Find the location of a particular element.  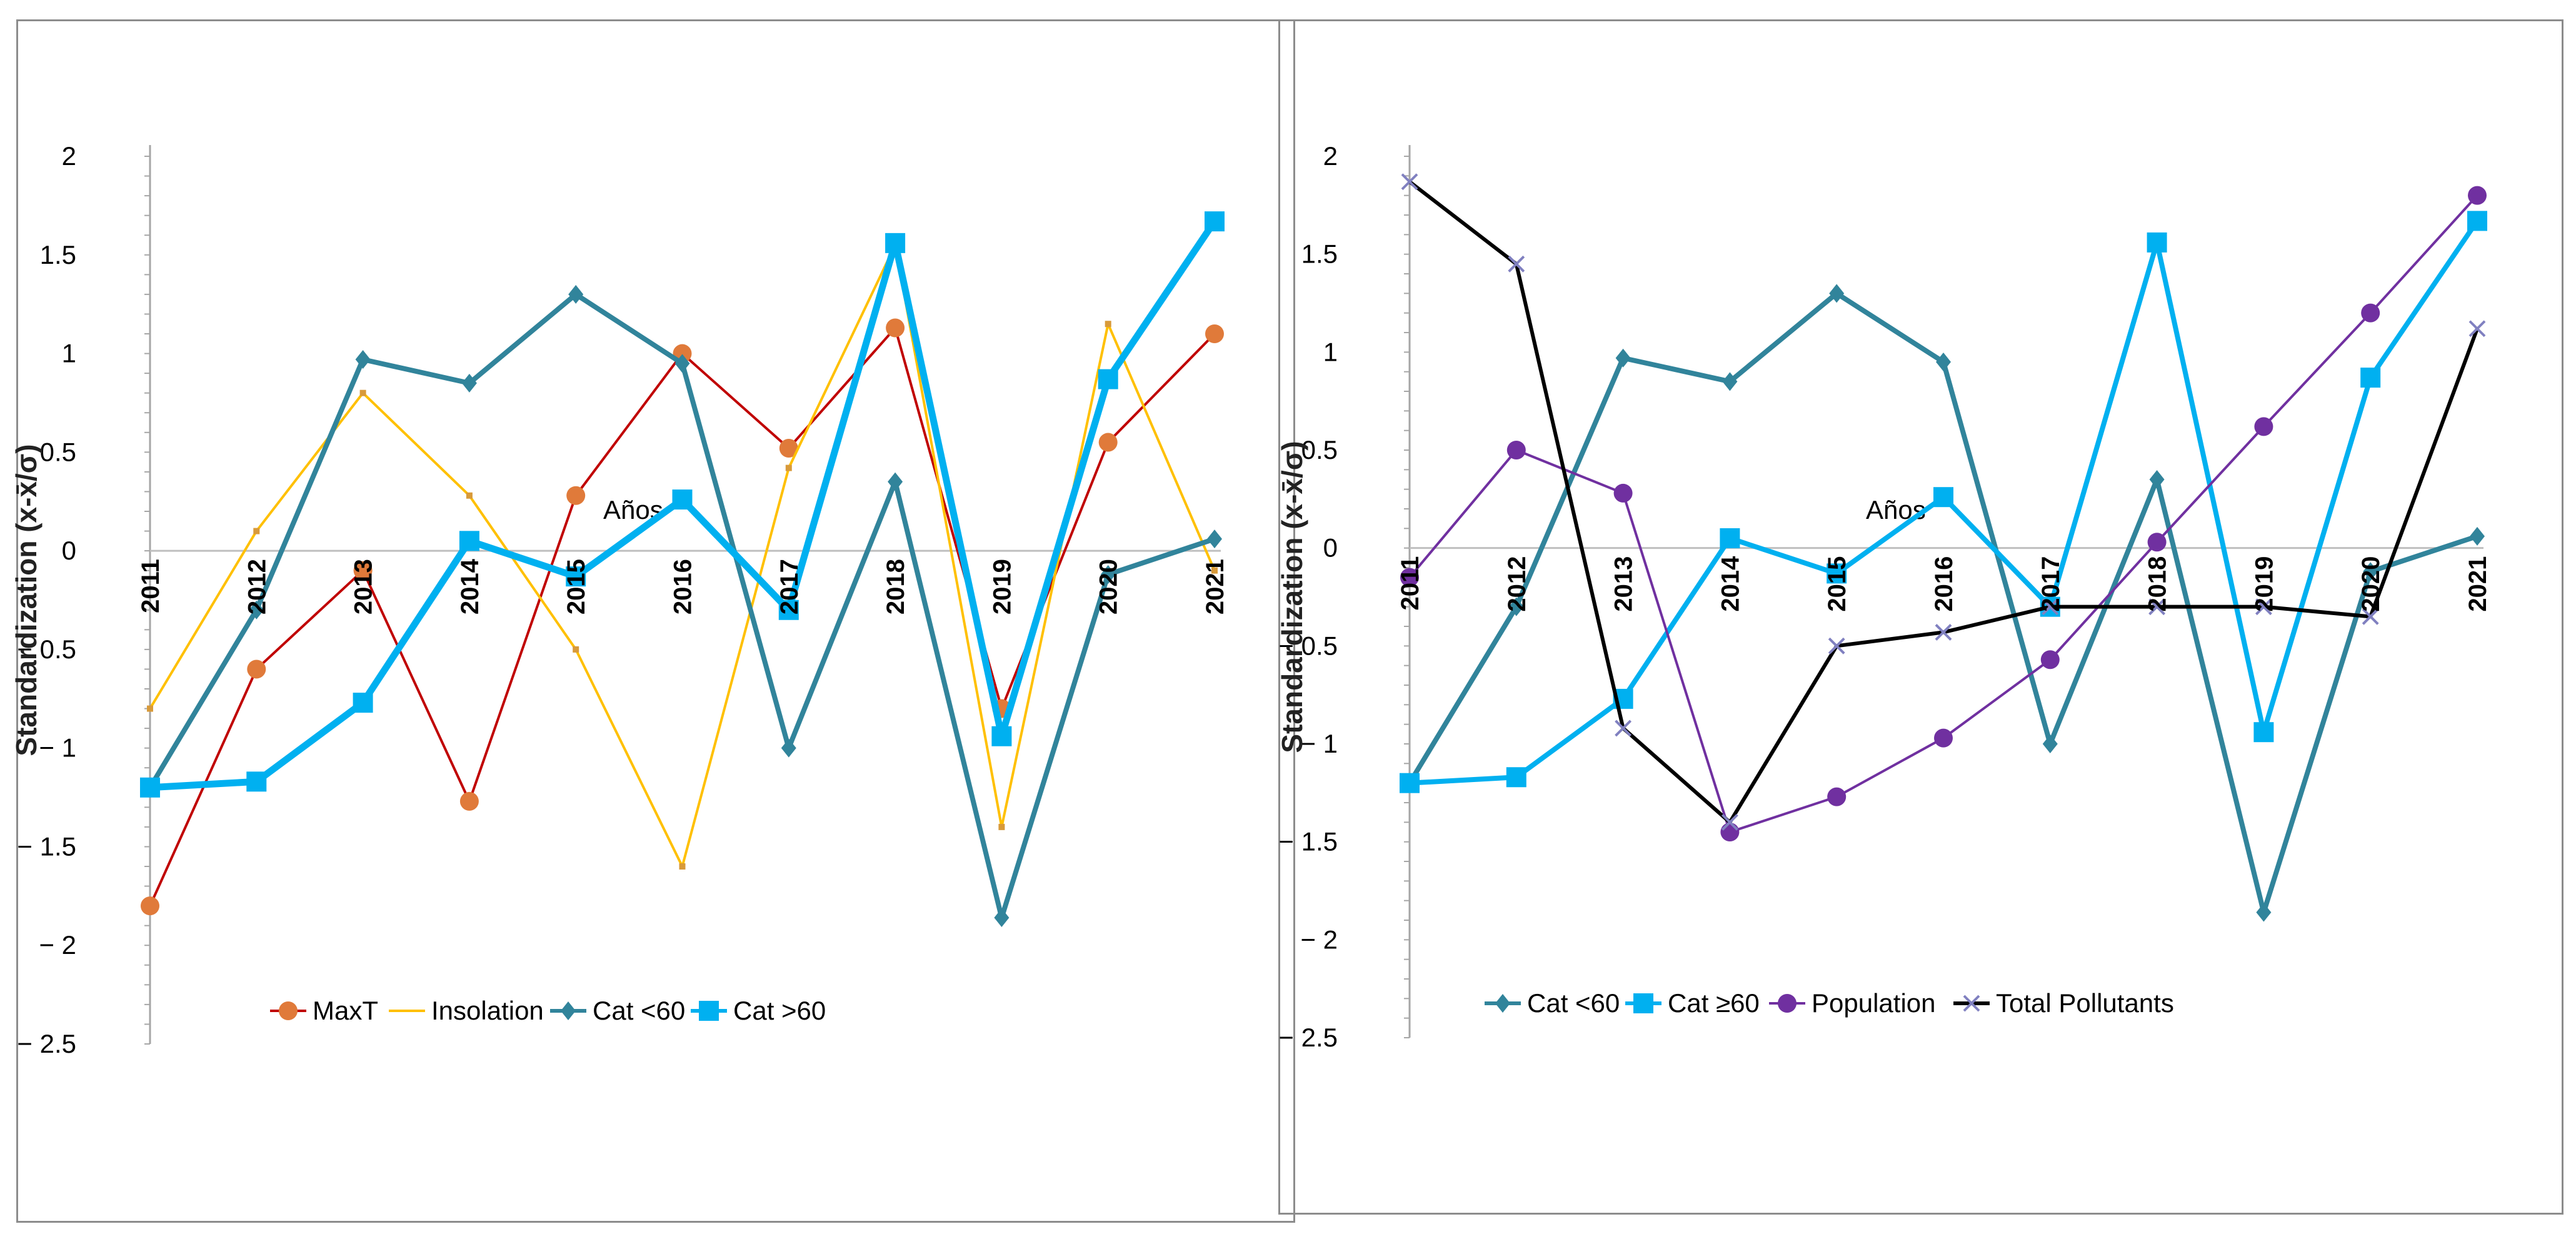

x-tick-label: 2013 is located at coordinates (1624, 584).